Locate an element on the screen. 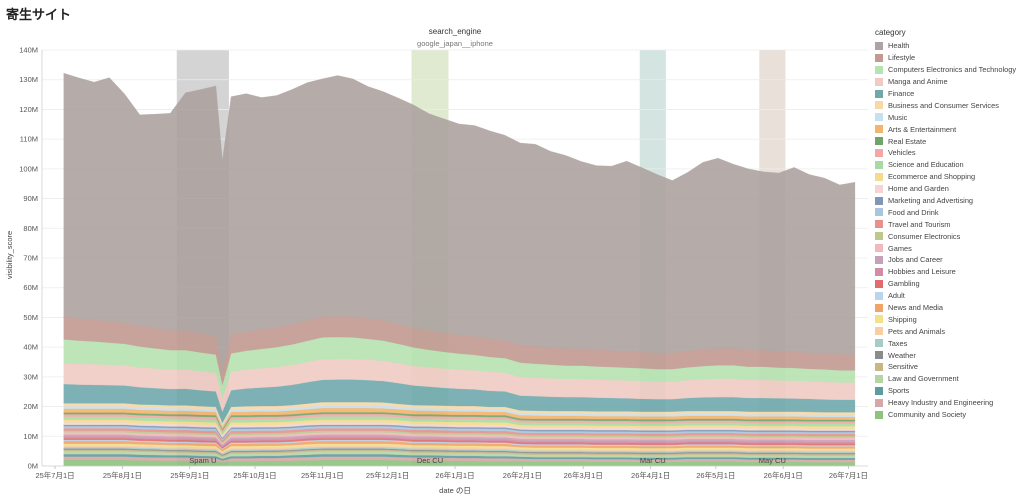 The height and width of the screenshot is (504, 1024). legend-label: Community and Society is located at coordinates (927, 415).